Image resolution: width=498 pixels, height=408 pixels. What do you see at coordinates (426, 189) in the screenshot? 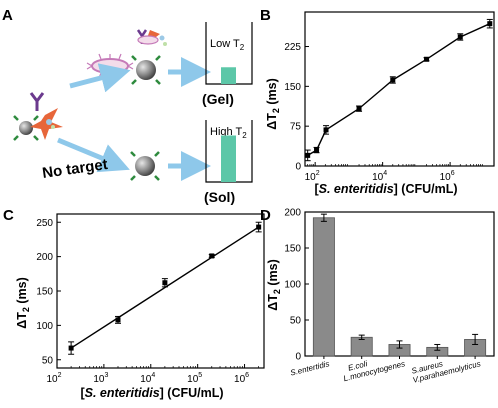
I see `panel-b-xlabel-post: ] (CFU/mL)` at bounding box center [426, 189].